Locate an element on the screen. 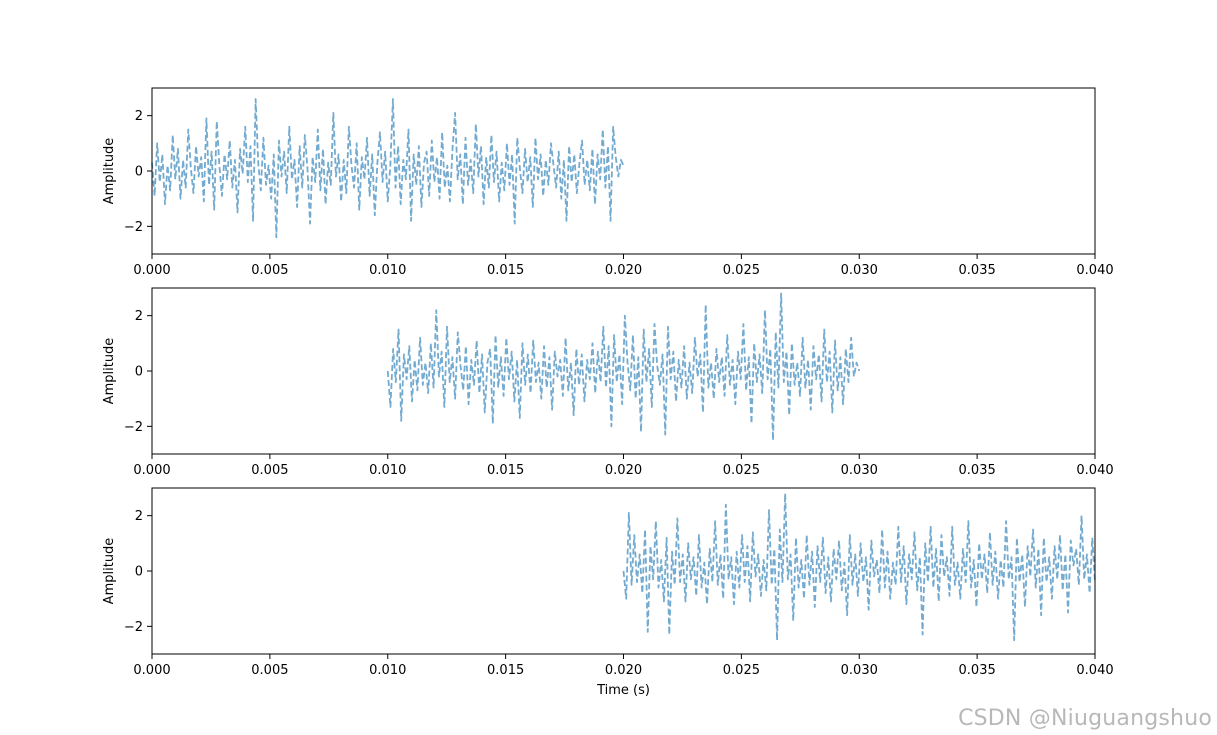  x-axis-label: Time (s) is located at coordinates (623, 690).